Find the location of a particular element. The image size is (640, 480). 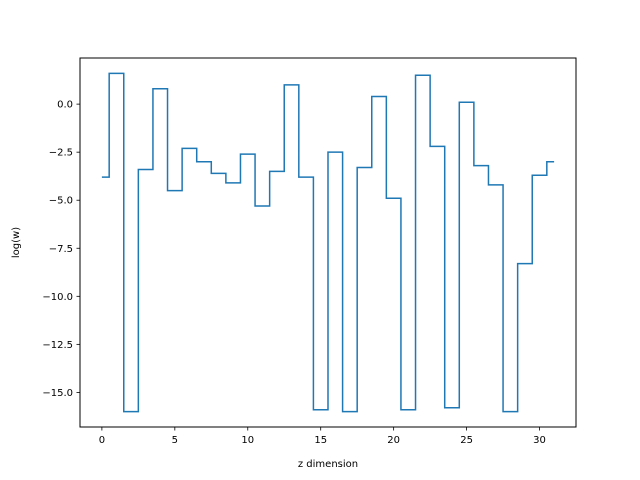

x-tick-label: 5 is located at coordinates (175, 440).